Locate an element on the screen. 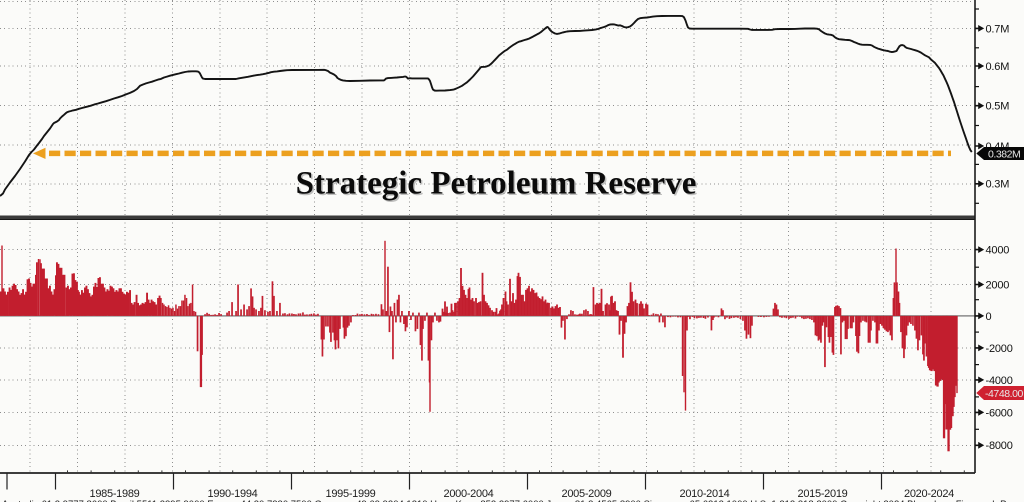 Image resolution: width=1024 pixels, height=502 pixels. svg-text: 4000 is located at coordinates (998, 251).